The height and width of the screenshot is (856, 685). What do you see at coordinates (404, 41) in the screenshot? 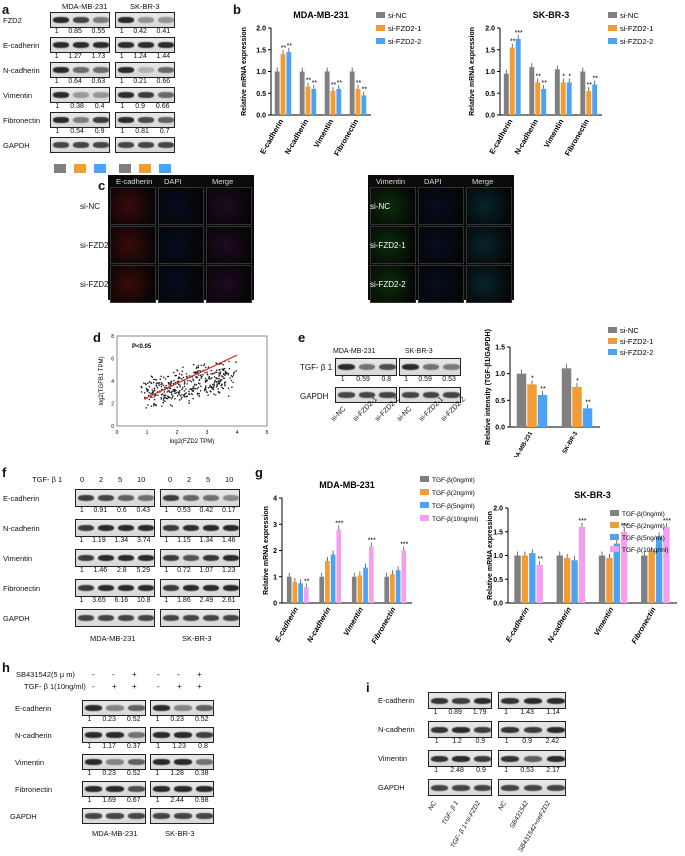
I see `legend-entry: si-FZD2-2` at bounding box center [404, 41].